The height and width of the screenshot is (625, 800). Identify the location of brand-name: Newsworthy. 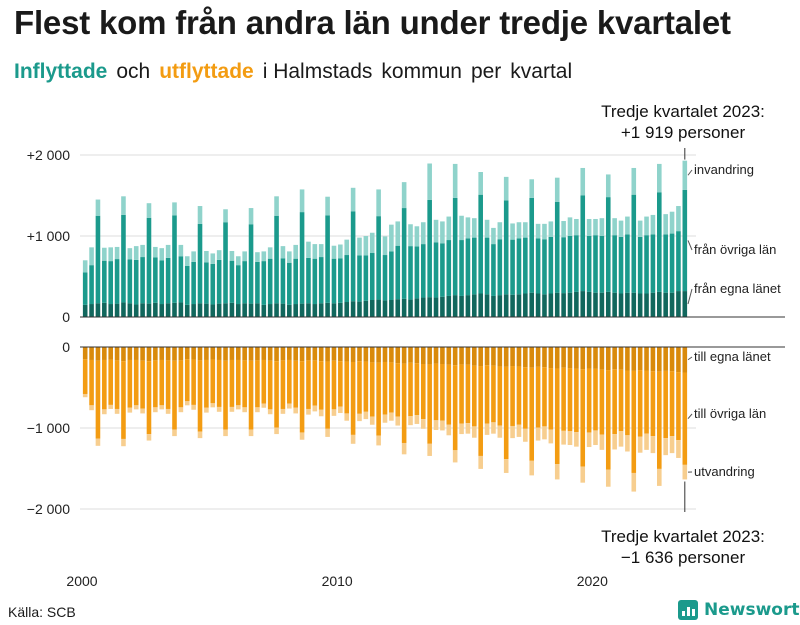
(752, 610).